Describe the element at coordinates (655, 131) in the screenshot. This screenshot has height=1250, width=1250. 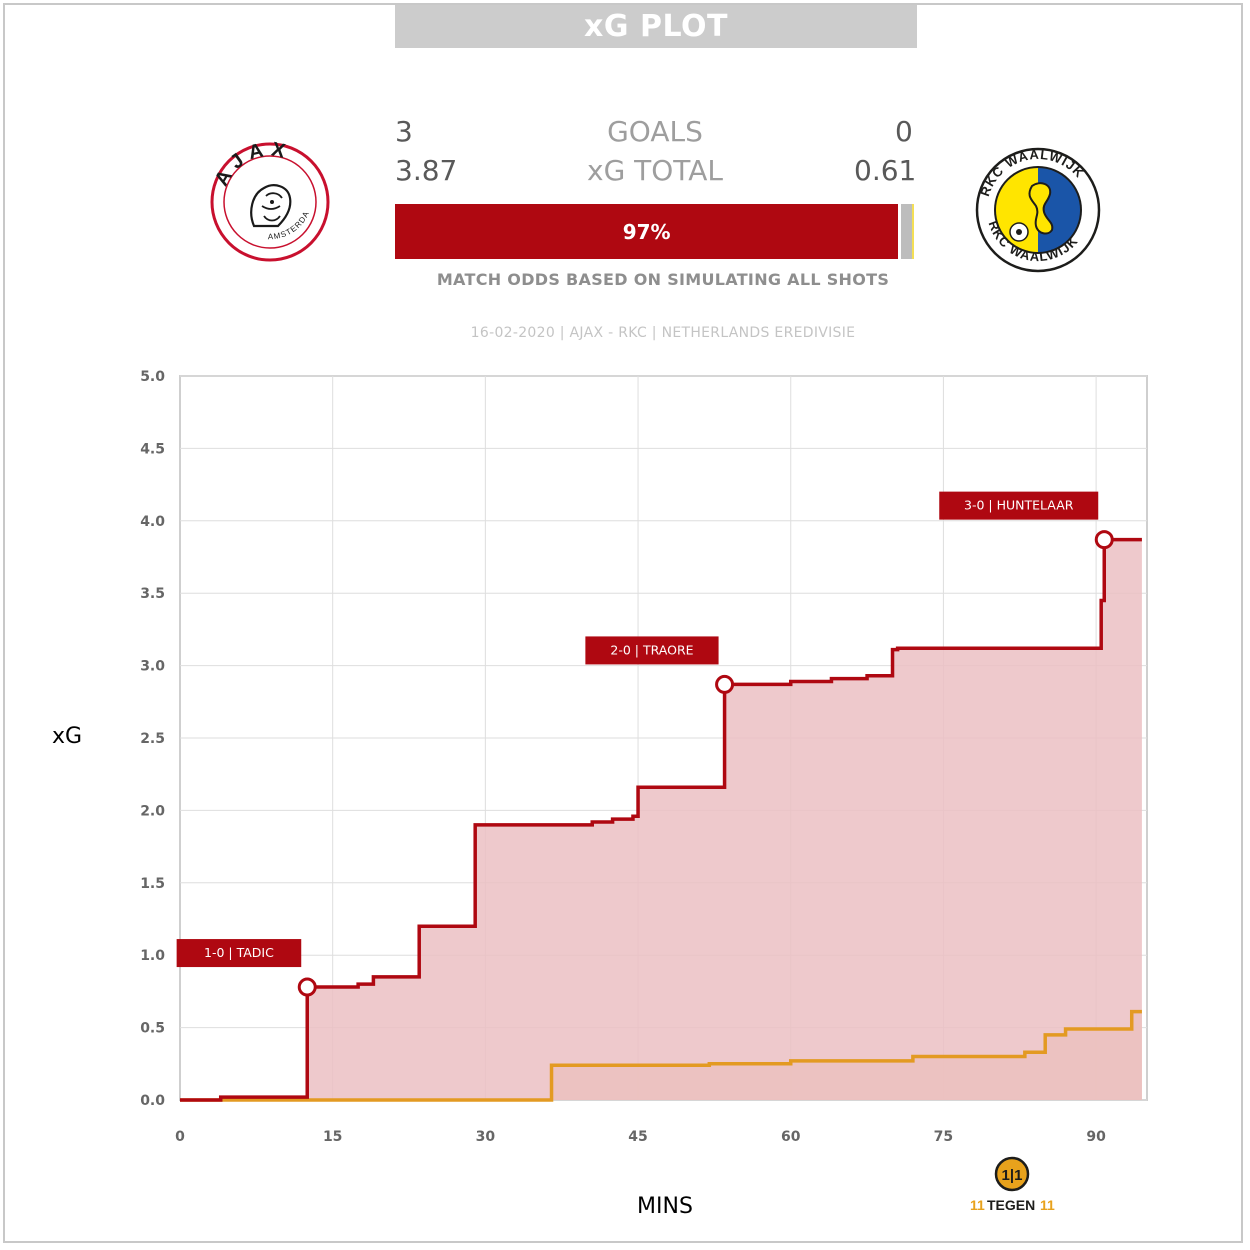
I see `goals-label: GOALS` at that location.